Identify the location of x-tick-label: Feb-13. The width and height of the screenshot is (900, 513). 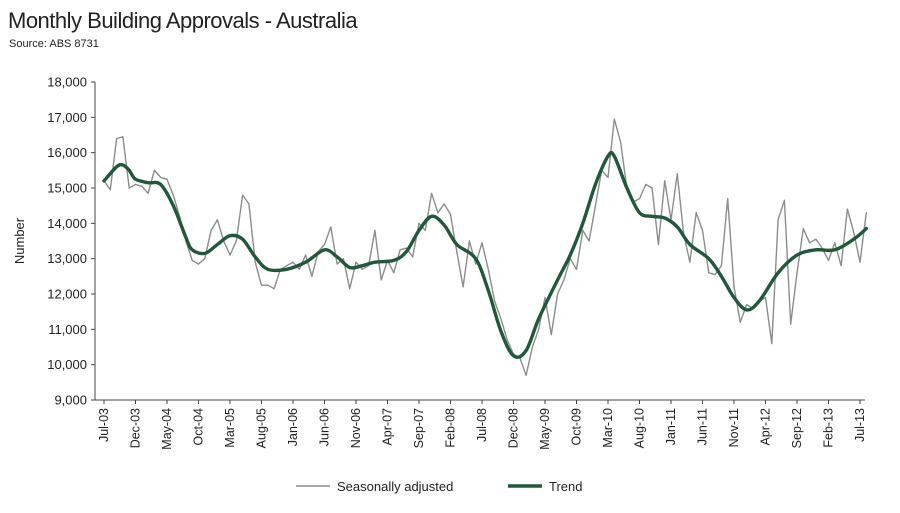
(829, 428).